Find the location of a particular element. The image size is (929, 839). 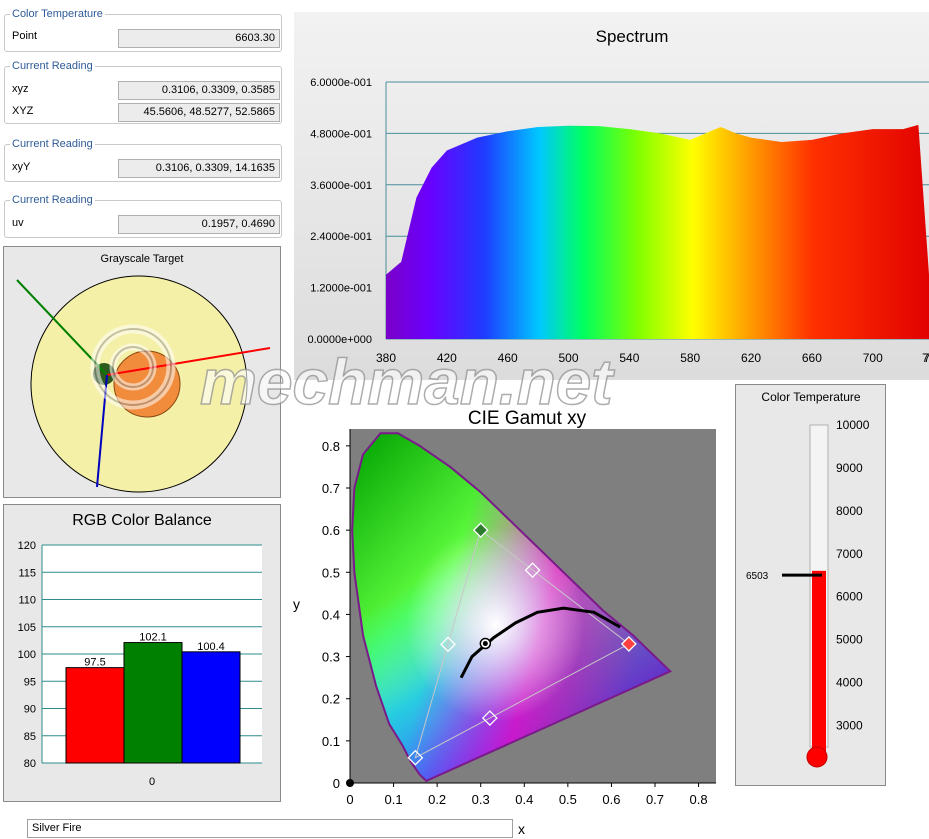

XYZ-value-field: 45.5606, 48.5277, 52.5865 is located at coordinates (199, 112).